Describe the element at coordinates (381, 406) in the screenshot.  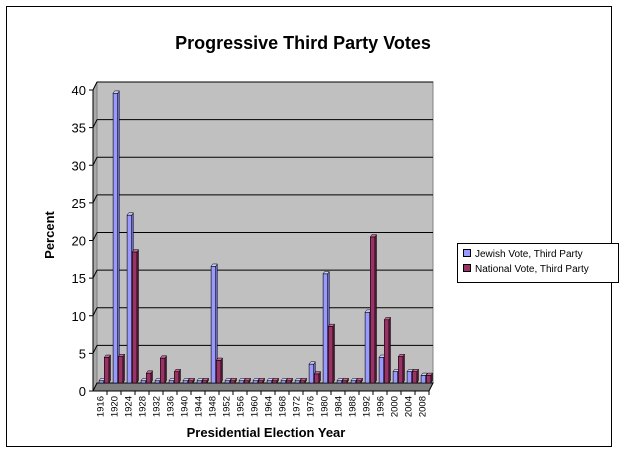
I see `x-tick-label: 1996` at that location.